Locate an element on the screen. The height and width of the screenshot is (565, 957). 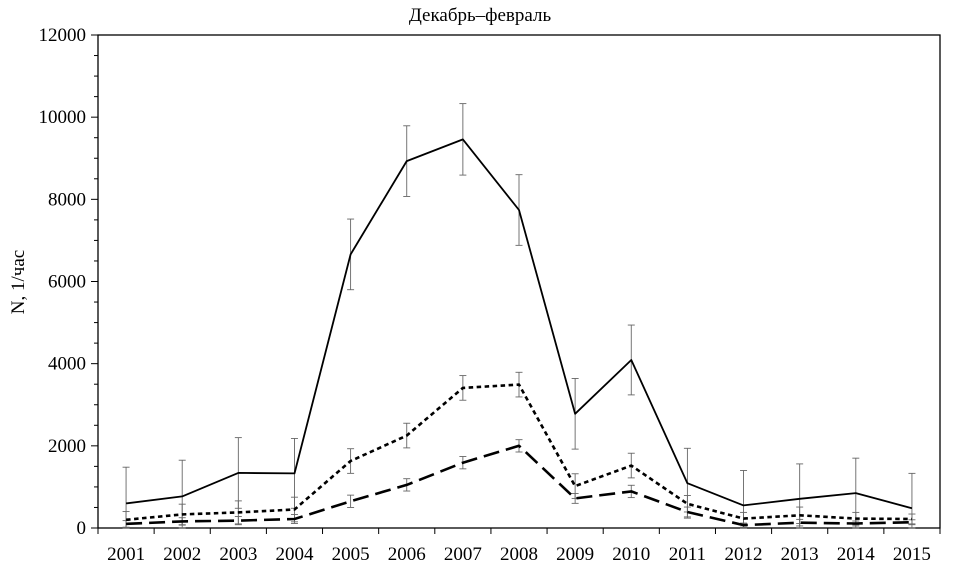
x-tick-label: 2013 is located at coordinates (800, 554).